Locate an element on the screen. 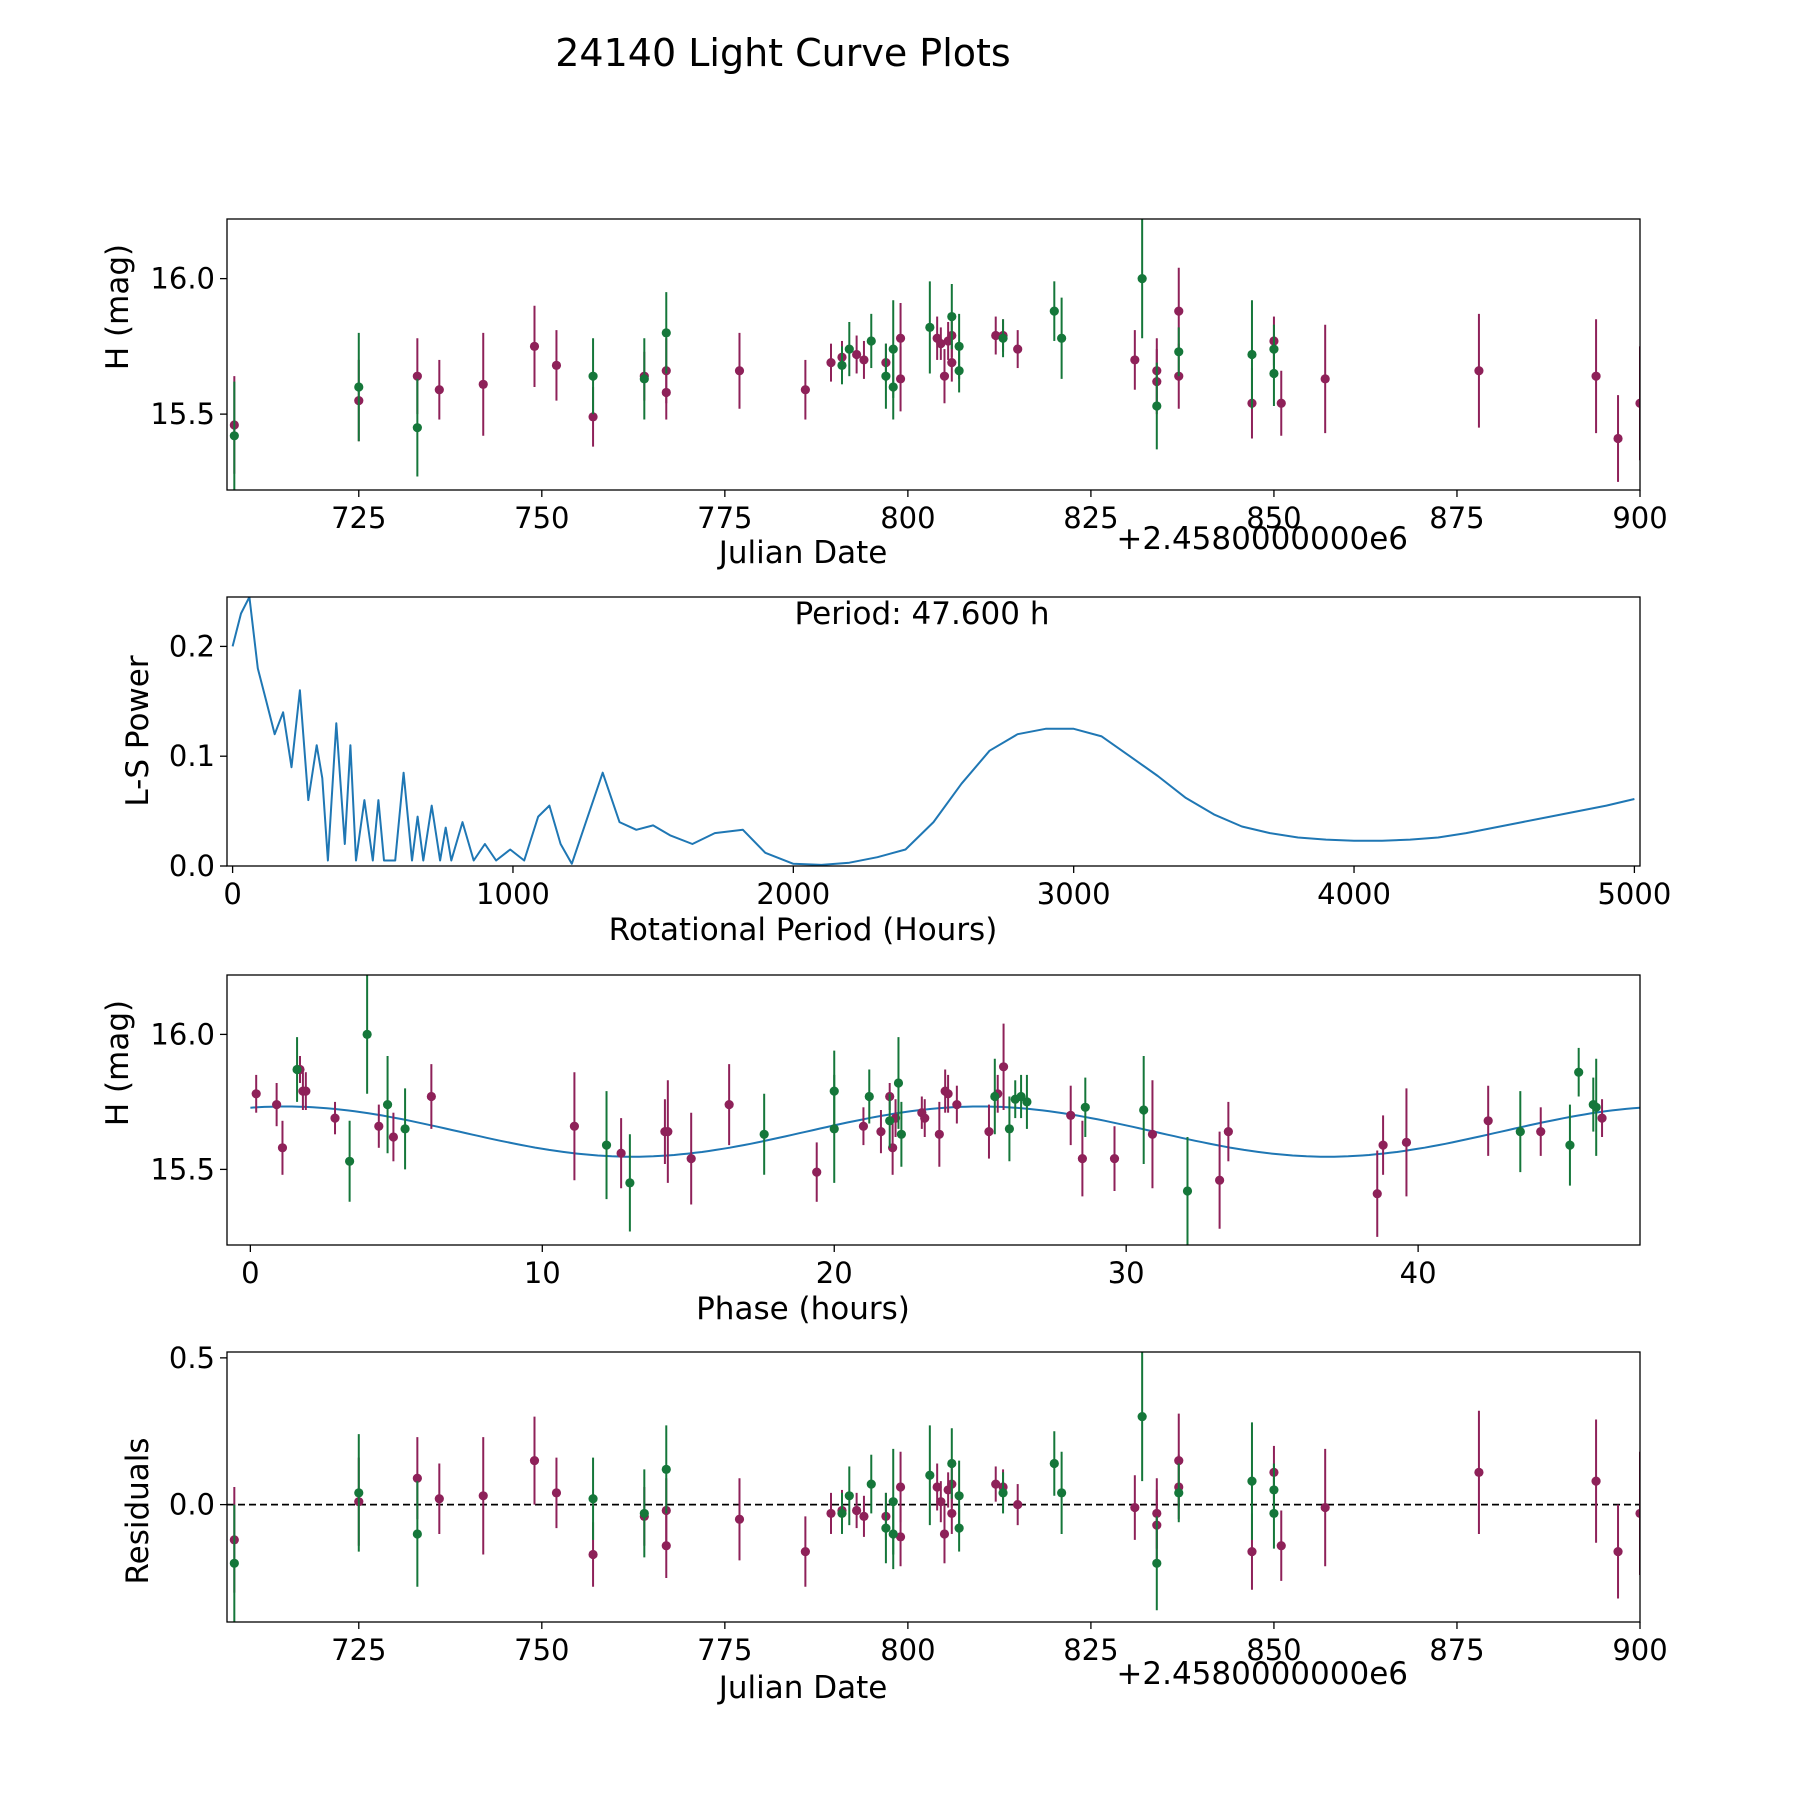 This screenshot has height=1800, width=1800. lightcurve-plot-area is located at coordinates (934, 354).